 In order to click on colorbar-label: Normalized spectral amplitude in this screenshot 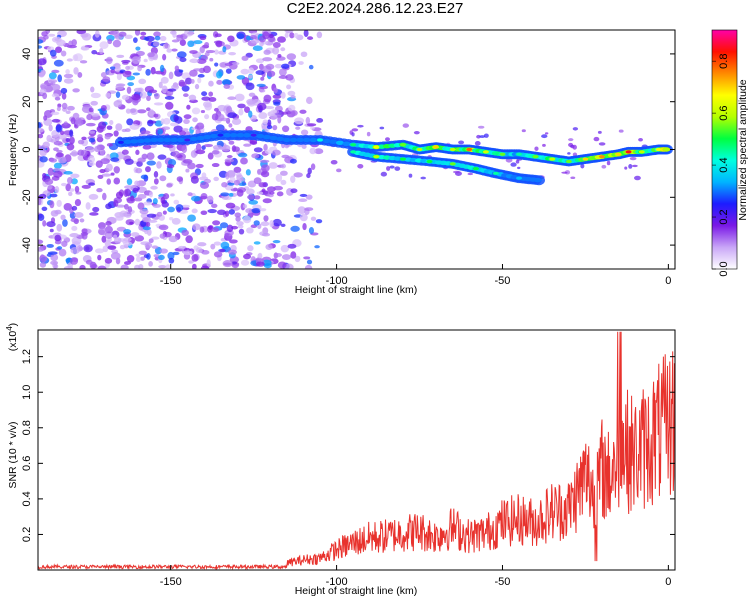, I will do `click(743, 149)`.